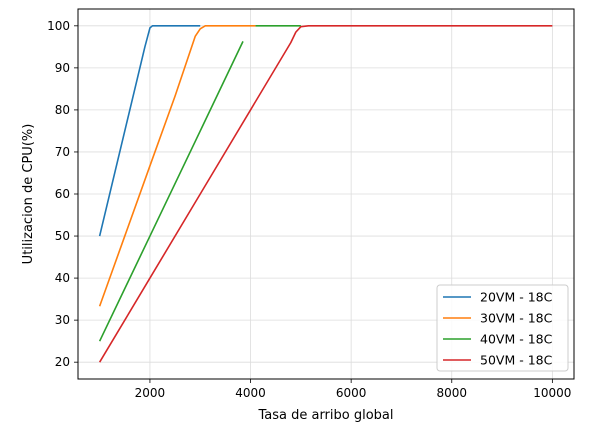 The width and height of the screenshot is (592, 439). Describe the element at coordinates (62, 68) in the screenshot. I see `y-tick-label: 90` at that location.